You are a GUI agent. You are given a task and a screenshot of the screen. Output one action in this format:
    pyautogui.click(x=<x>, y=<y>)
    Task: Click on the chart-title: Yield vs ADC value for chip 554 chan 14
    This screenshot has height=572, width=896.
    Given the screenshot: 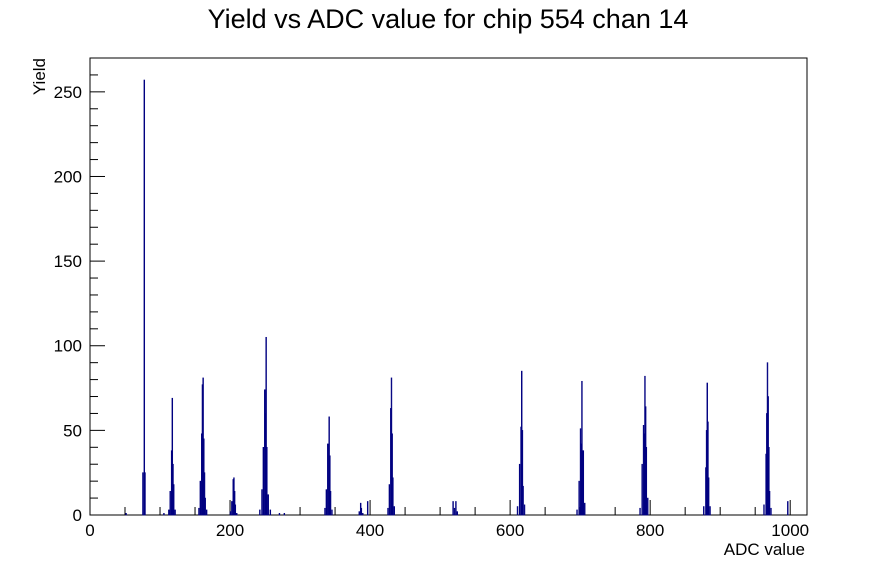 What is the action you would take?
    pyautogui.click(x=448, y=19)
    